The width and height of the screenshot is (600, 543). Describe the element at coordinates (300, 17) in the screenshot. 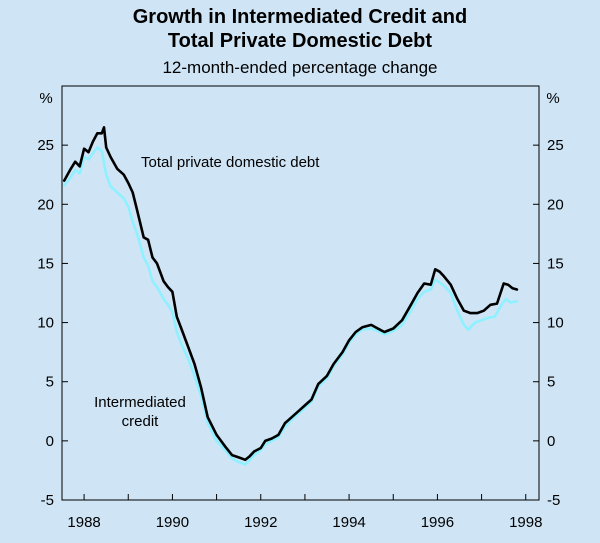

I see `chart-title-line-1: Growth in Intermediated Credit and` at that location.